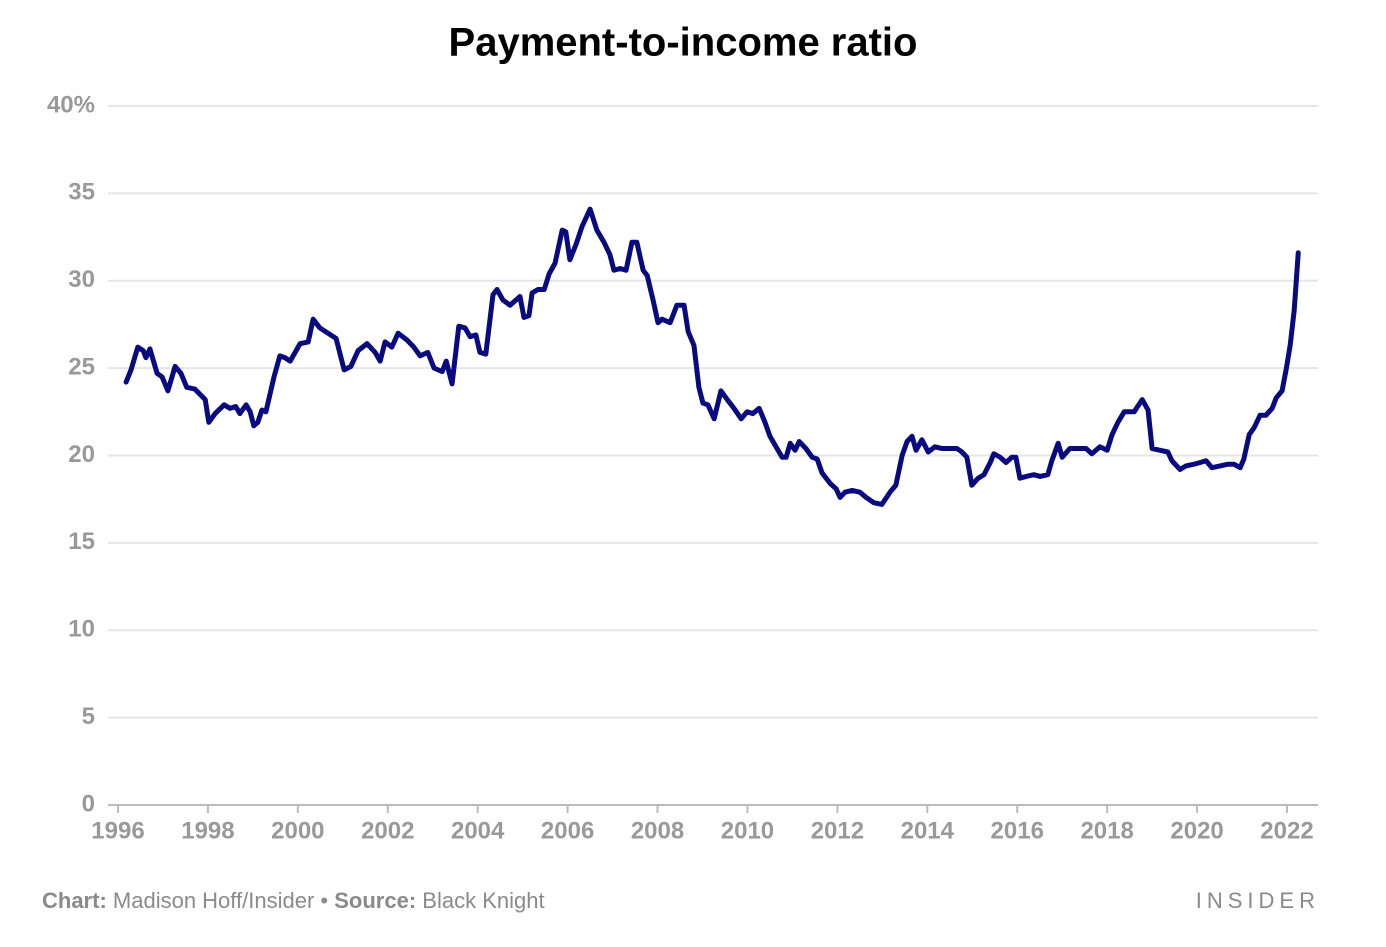  What do you see at coordinates (1258, 900) in the screenshot?
I see `brand: INSIDER` at bounding box center [1258, 900].